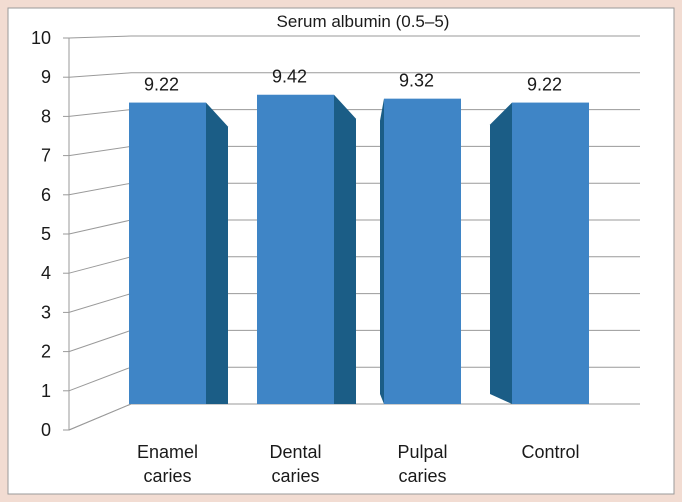 The image size is (682, 502). Describe the element at coordinates (289, 77) in the screenshot. I see `data-label: 9.42` at that location.